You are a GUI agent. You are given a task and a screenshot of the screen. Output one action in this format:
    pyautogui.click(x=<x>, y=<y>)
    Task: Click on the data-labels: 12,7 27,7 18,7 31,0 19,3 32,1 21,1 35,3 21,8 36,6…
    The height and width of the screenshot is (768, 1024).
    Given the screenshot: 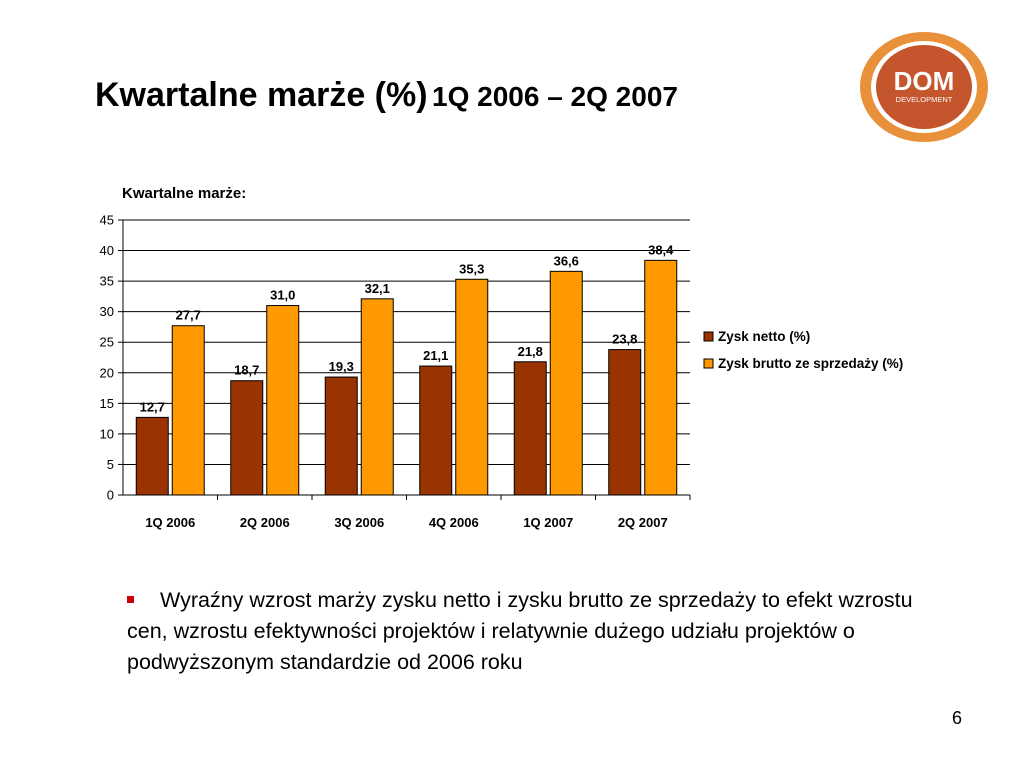 What is the action you would take?
    pyautogui.click(x=407, y=328)
    